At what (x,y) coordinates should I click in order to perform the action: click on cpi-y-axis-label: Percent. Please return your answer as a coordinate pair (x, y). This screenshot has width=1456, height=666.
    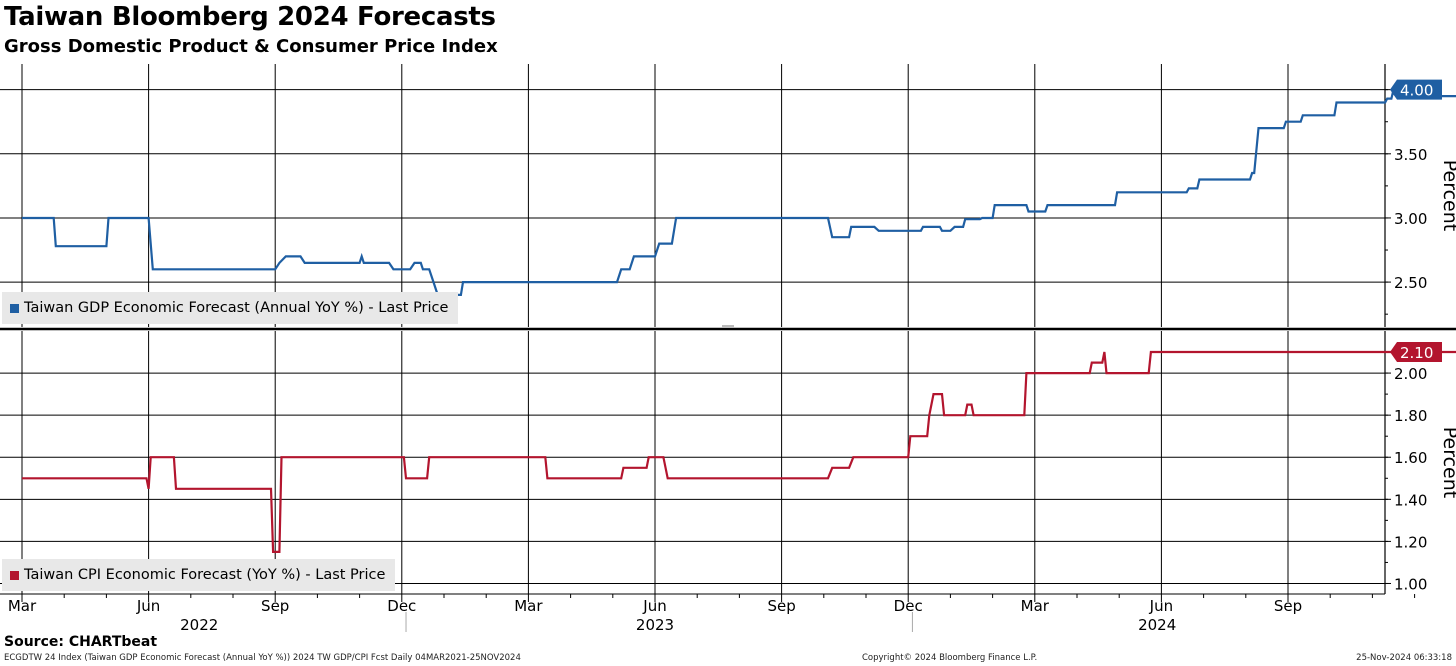
    Looking at the image, I should click on (1447, 463).